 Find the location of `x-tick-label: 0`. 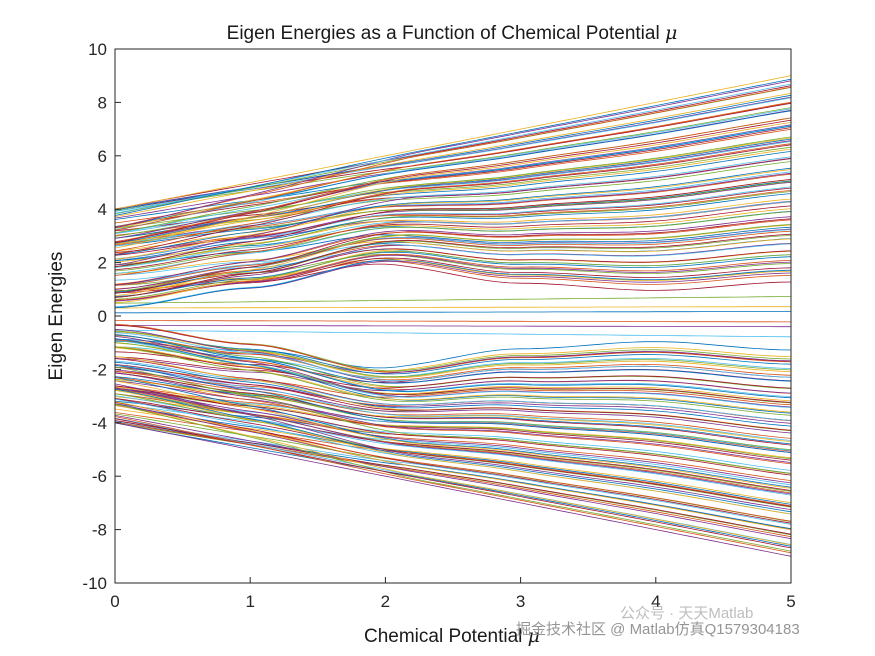

x-tick-label: 0 is located at coordinates (114, 601).